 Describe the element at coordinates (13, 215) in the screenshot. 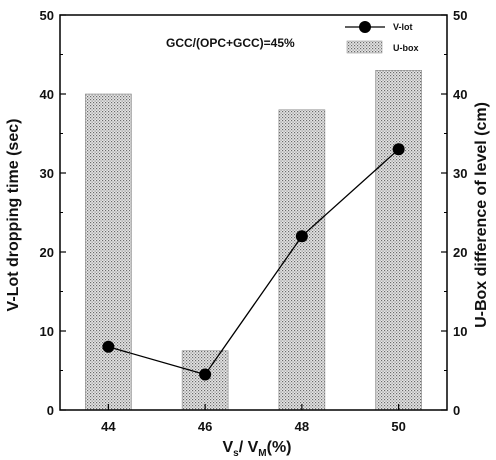

I see `y-left-axis-title: V-Lot dropping time (sec)` at that location.